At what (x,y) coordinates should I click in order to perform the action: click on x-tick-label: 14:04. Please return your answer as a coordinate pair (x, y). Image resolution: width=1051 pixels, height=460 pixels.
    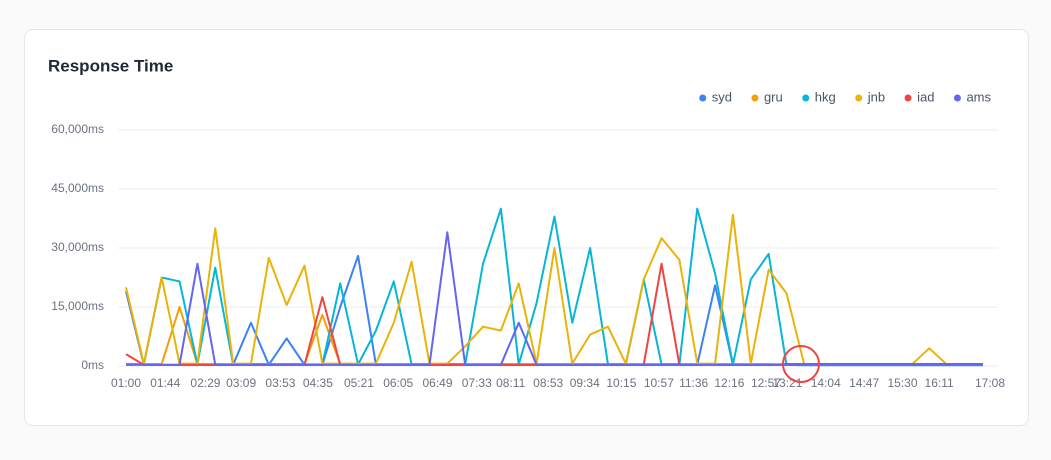
    Looking at the image, I should click on (826, 383).